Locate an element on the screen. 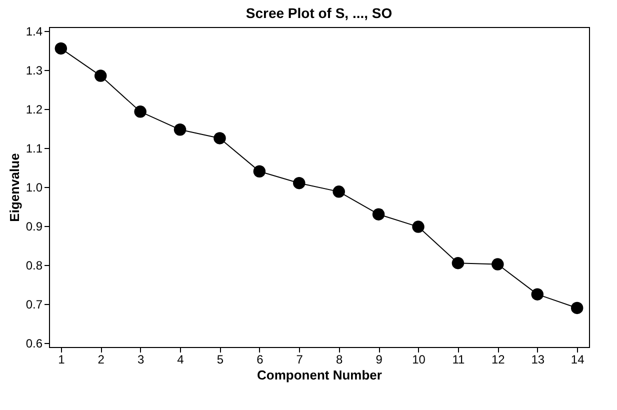 This screenshot has height=410, width=617. y-tick-label: 1.0 is located at coordinates (34, 187).